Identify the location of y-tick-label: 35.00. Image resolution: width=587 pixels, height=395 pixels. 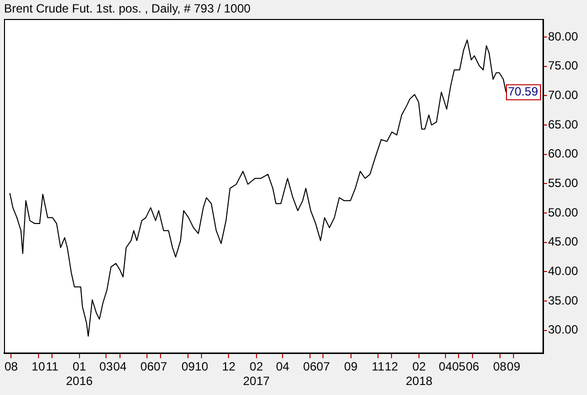
(563, 300).